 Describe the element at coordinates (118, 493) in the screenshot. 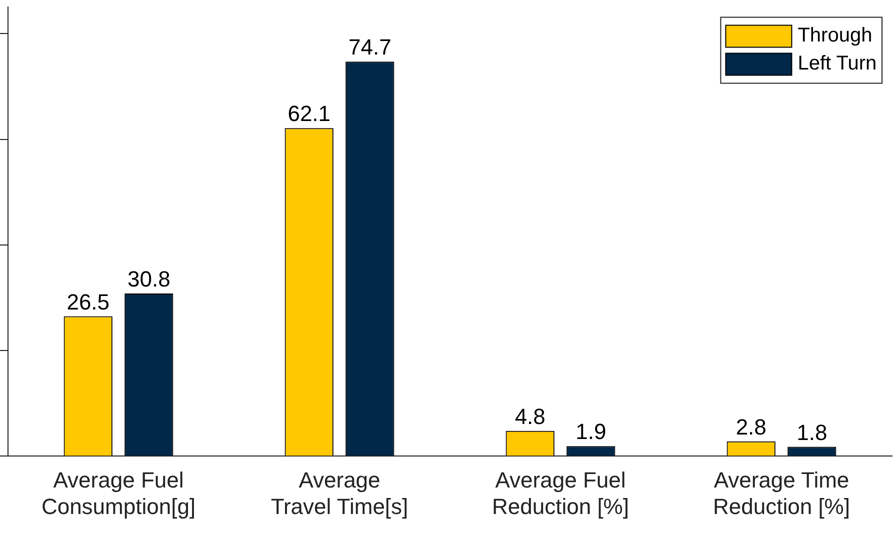

I see `x-tick-label: Average Fuel Consumption[g]` at that location.